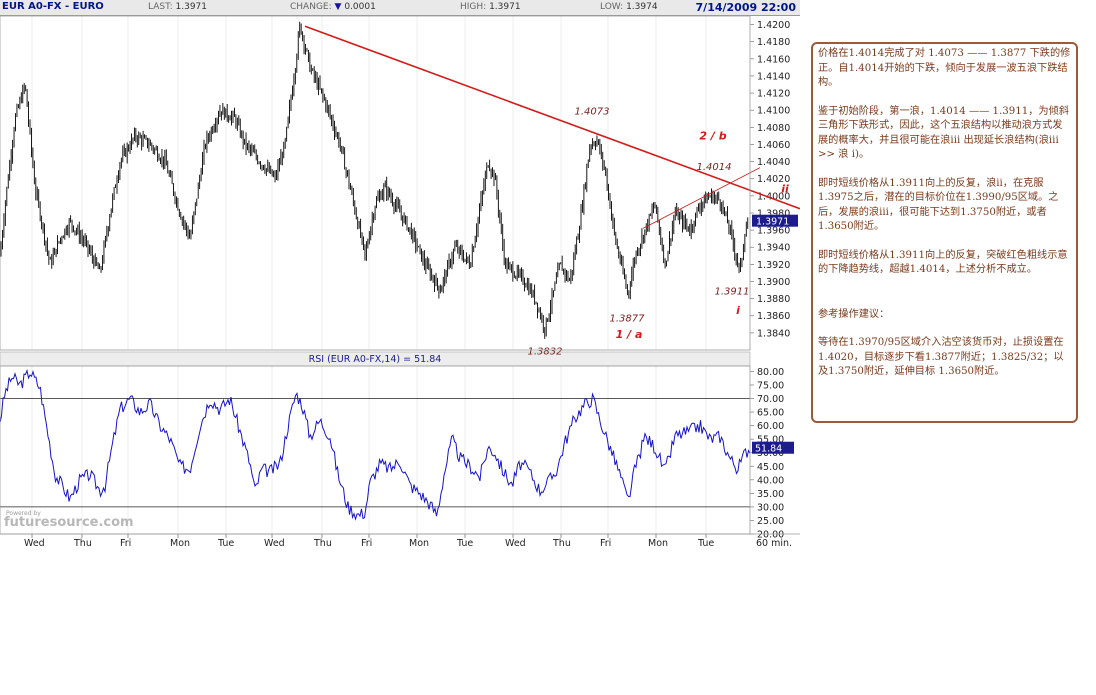 The image size is (1096, 695). I want to click on watermark-logo-text: futuresource.com, so click(69, 522).